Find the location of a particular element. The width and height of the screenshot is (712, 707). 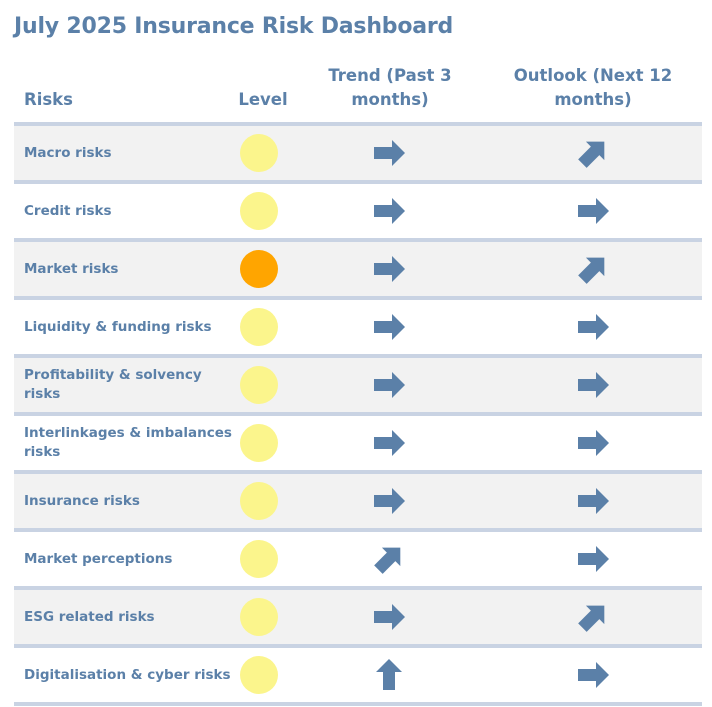

risk-label: ESG related risks is located at coordinates (89, 616).